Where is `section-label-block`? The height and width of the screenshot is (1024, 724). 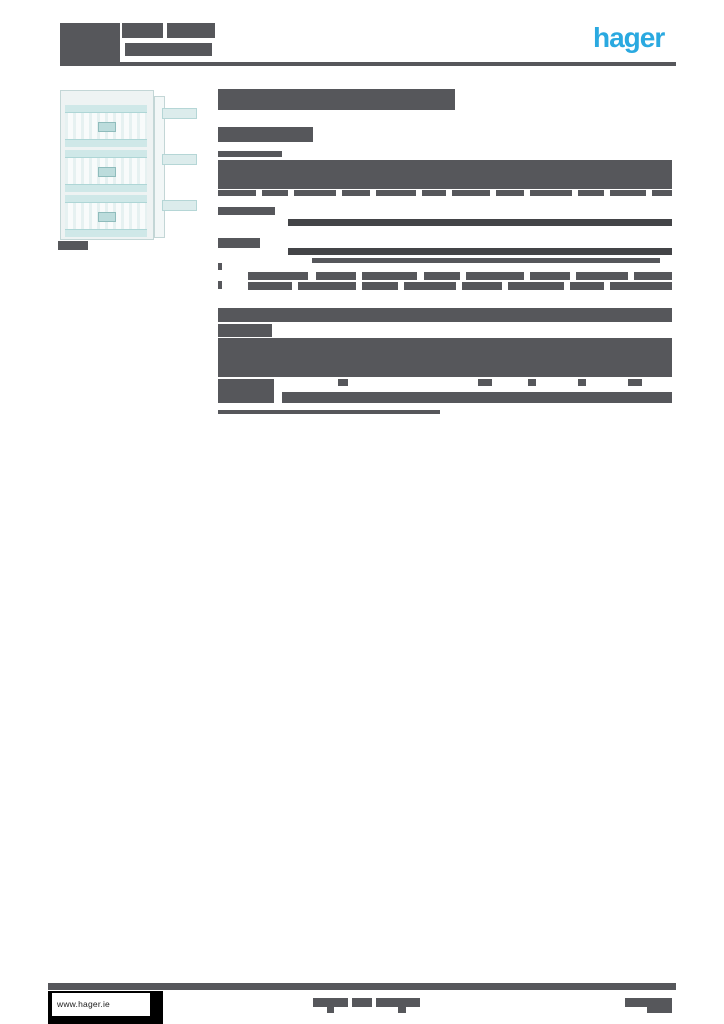
section-label-block is located at coordinates (250, 154).